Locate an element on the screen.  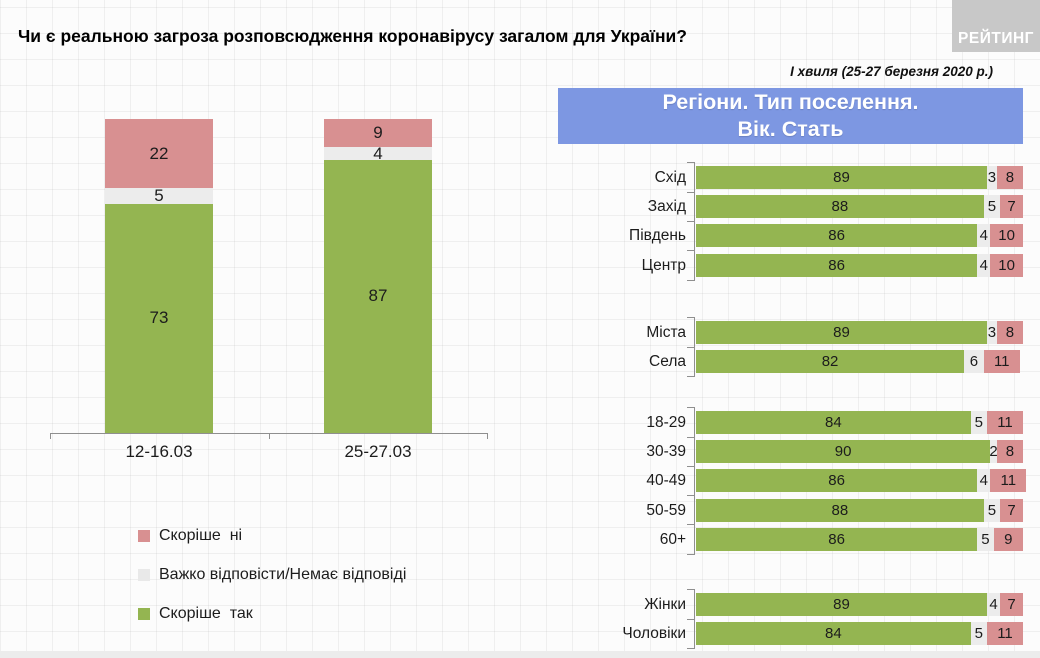
legend-item: Скоріше так is located at coordinates (272, 613).